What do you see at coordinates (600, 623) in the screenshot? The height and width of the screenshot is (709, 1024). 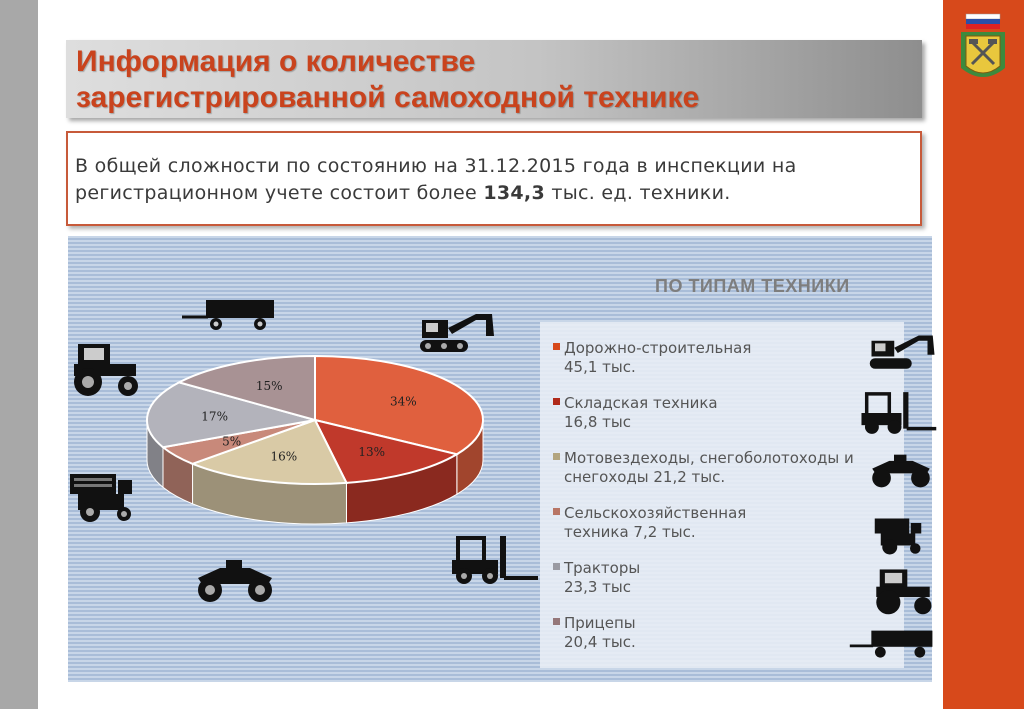 I see `legend-label: Прицепы` at bounding box center [600, 623].